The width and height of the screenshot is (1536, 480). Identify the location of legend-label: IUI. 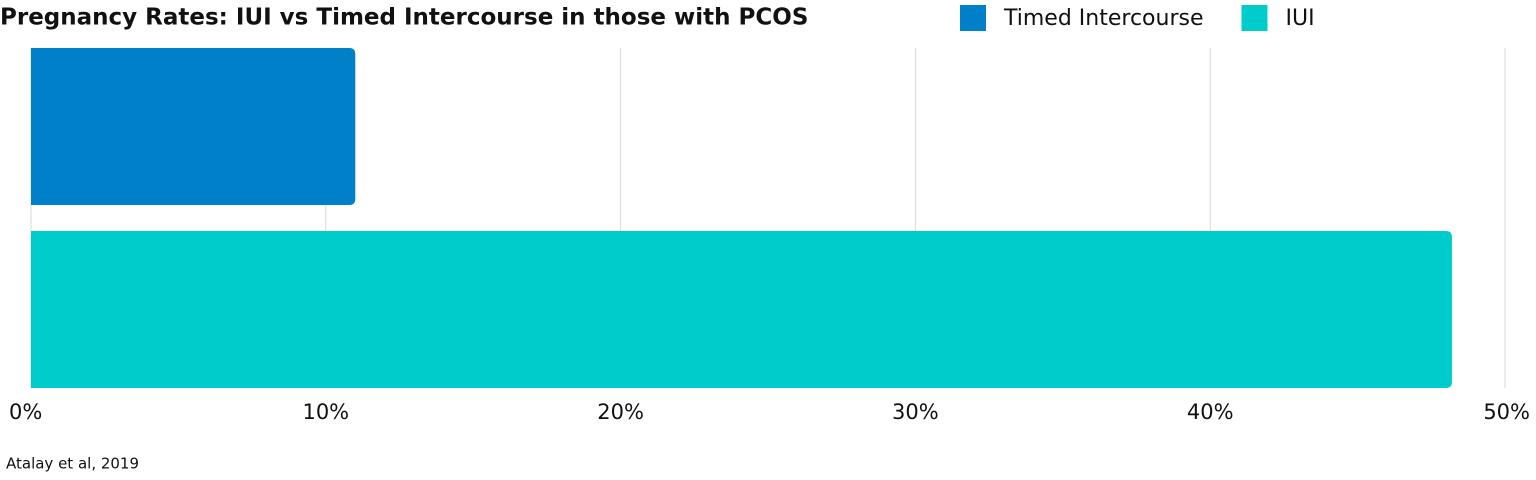
(1300, 18).